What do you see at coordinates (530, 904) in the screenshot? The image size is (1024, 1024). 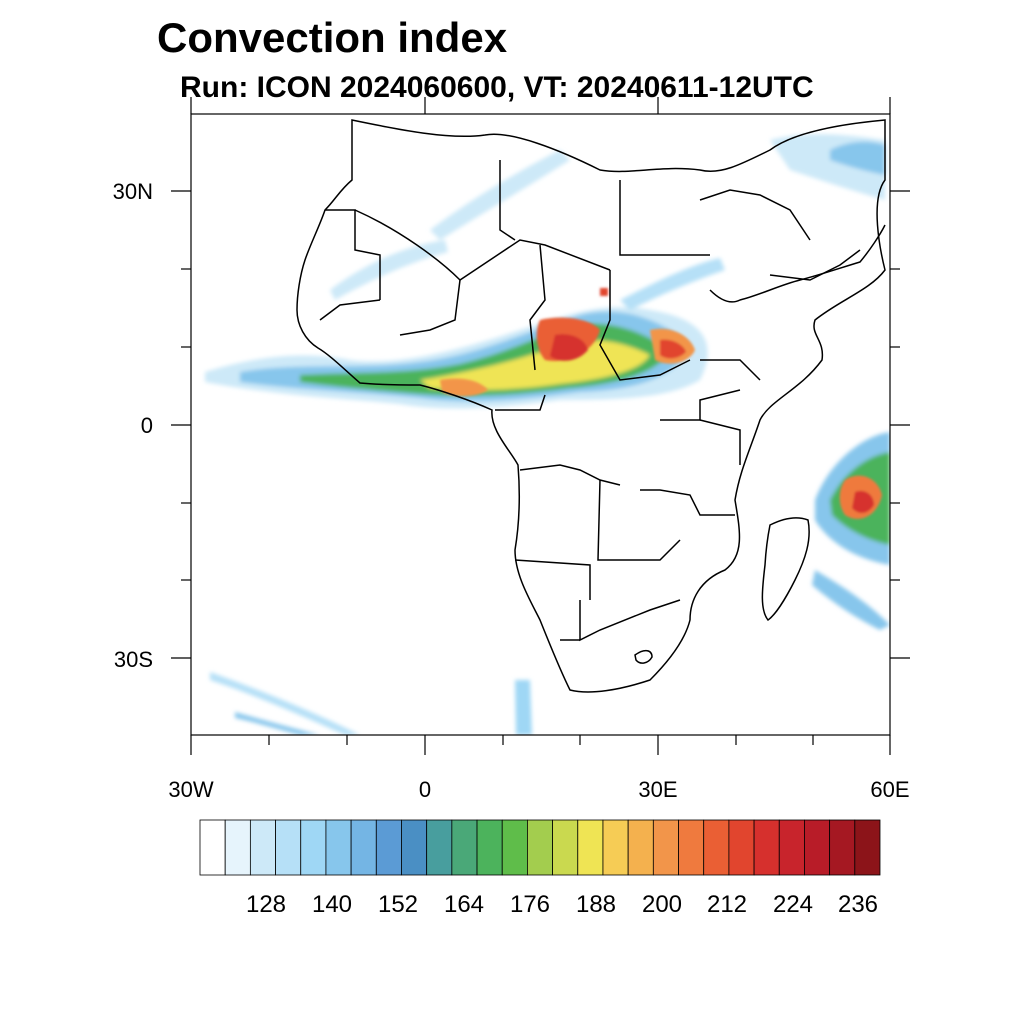 I see `colorbar-label-176: 176` at bounding box center [530, 904].